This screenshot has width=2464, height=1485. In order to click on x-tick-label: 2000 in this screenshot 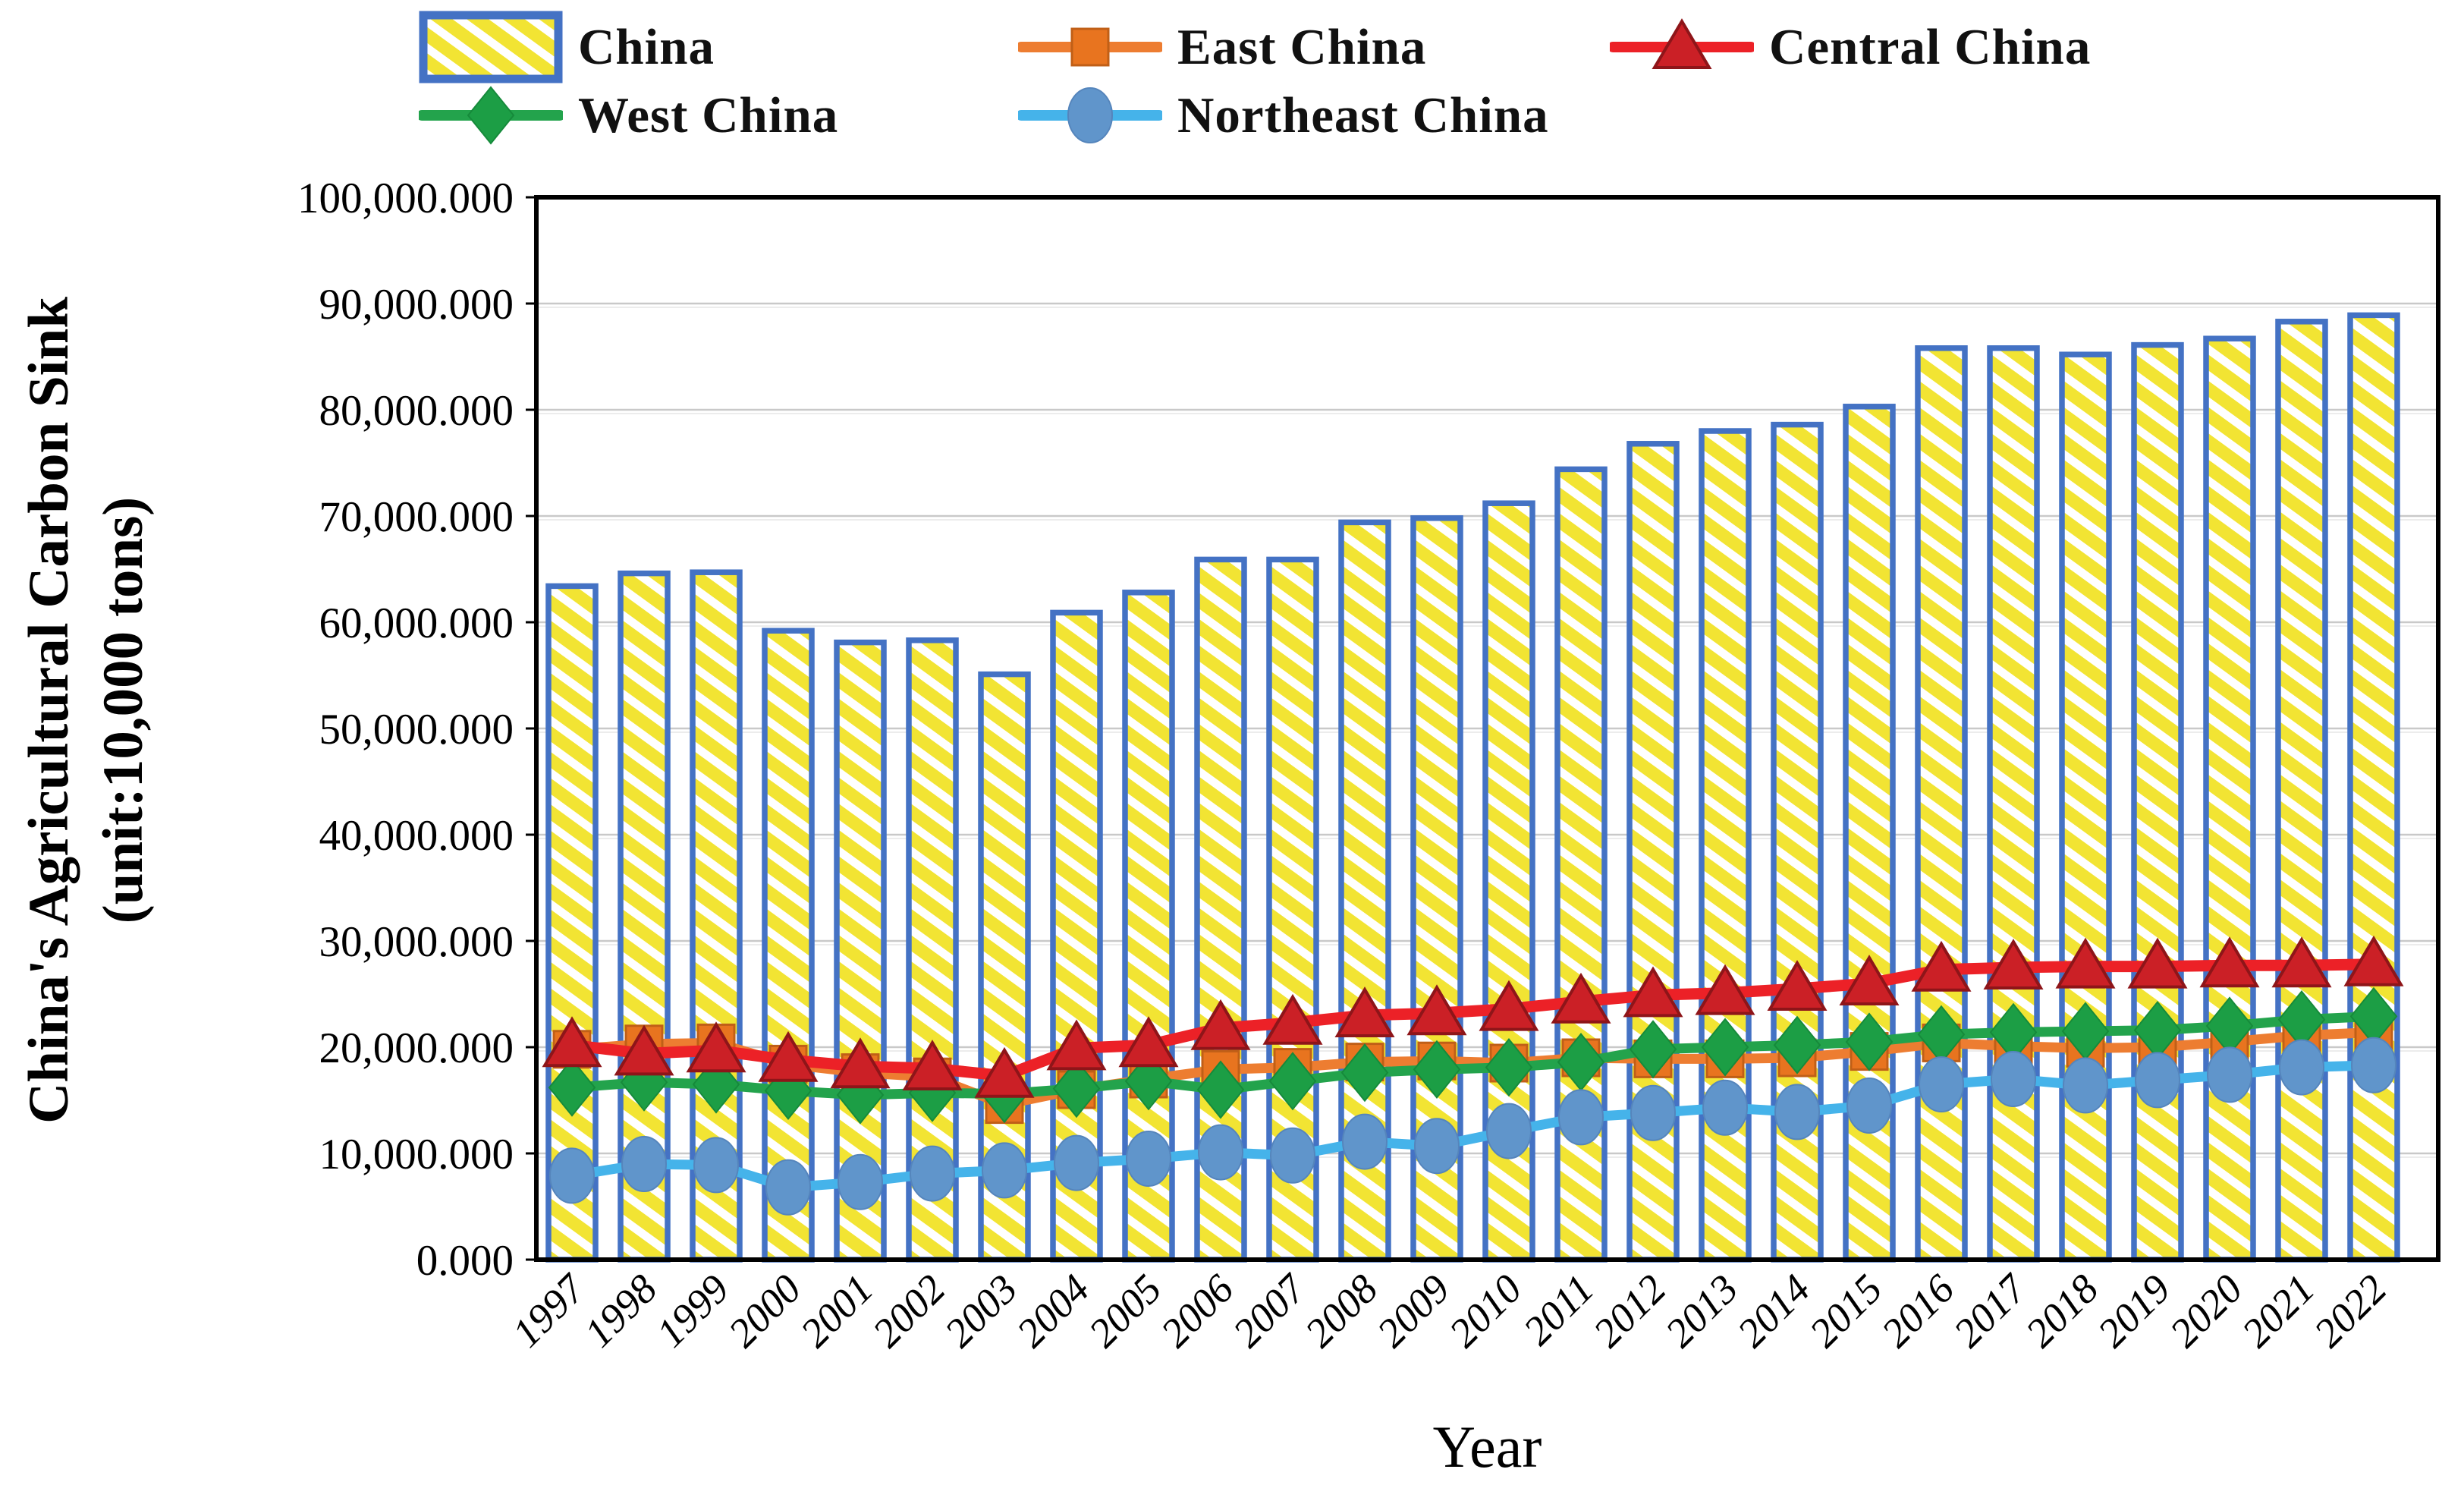, I will do `click(765, 1311)`.